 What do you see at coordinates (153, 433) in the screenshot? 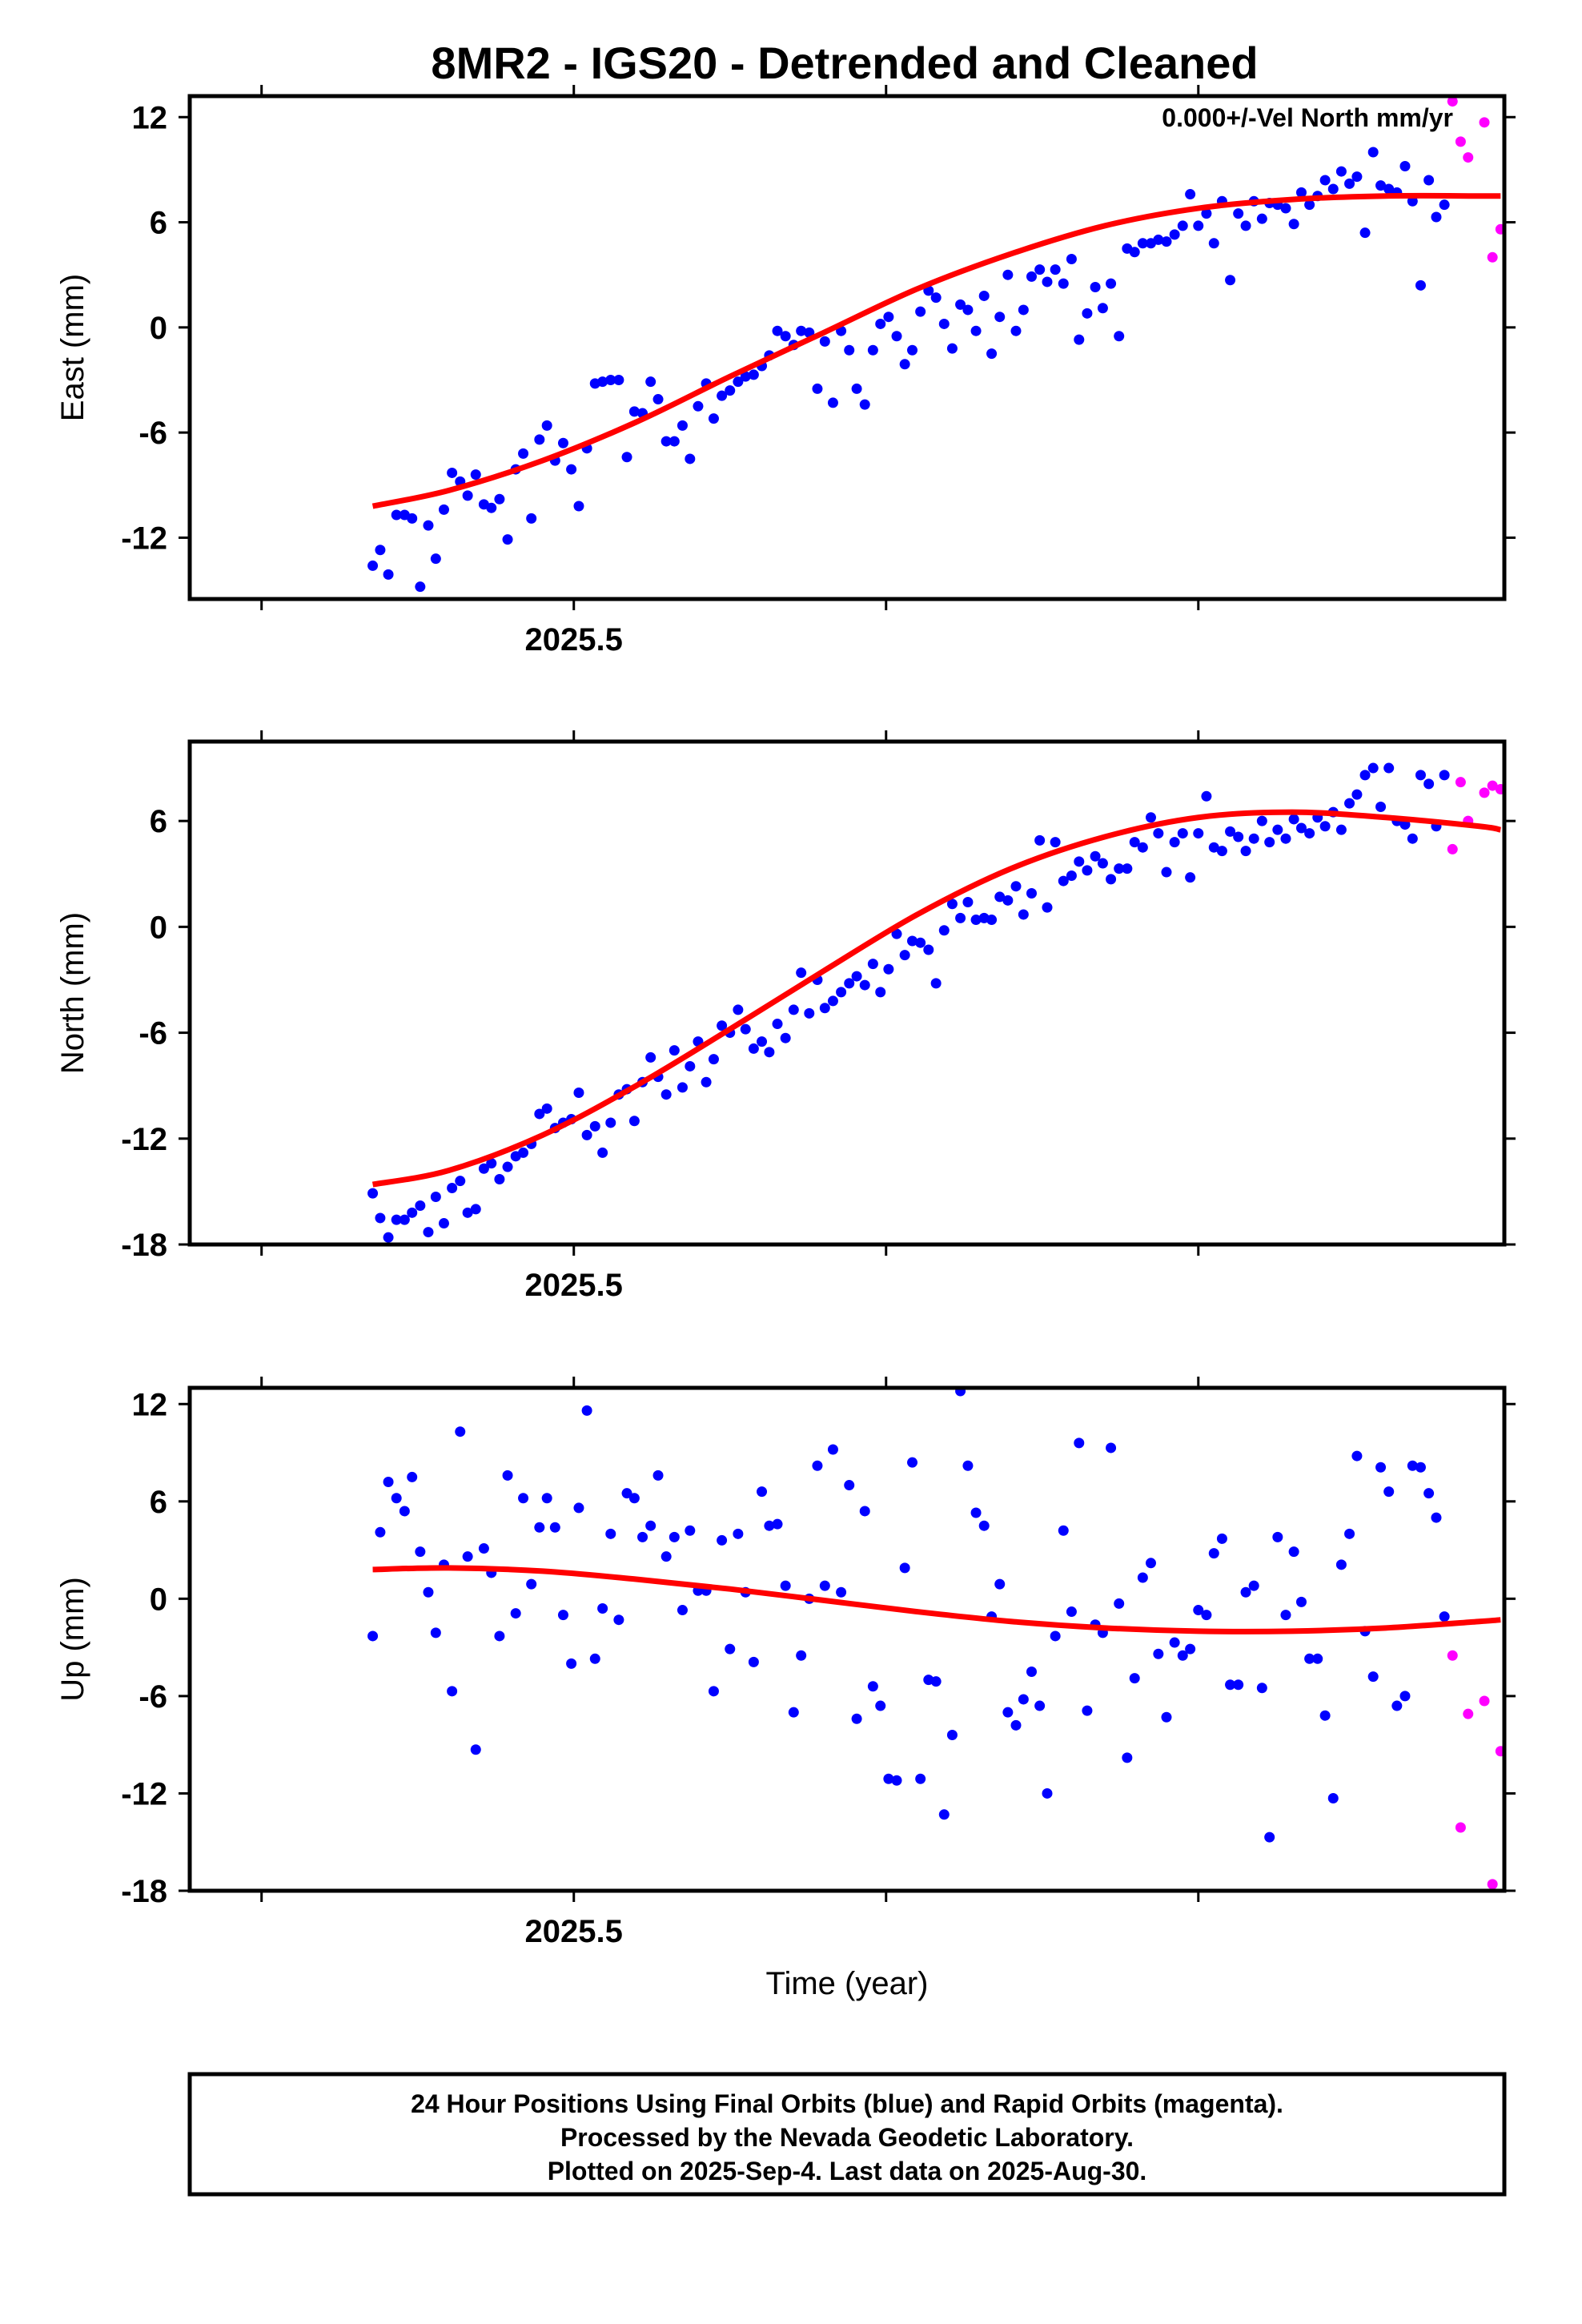
I see `y-tick-label: -6` at bounding box center [153, 433].